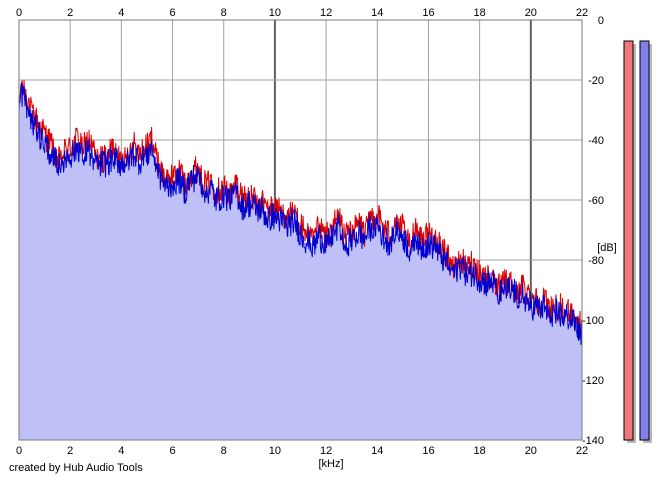 Image resolution: width=664 pixels, height=481 pixels. Describe the element at coordinates (19, 13) in the screenshot. I see `x-tick-label-top: 0` at that location.